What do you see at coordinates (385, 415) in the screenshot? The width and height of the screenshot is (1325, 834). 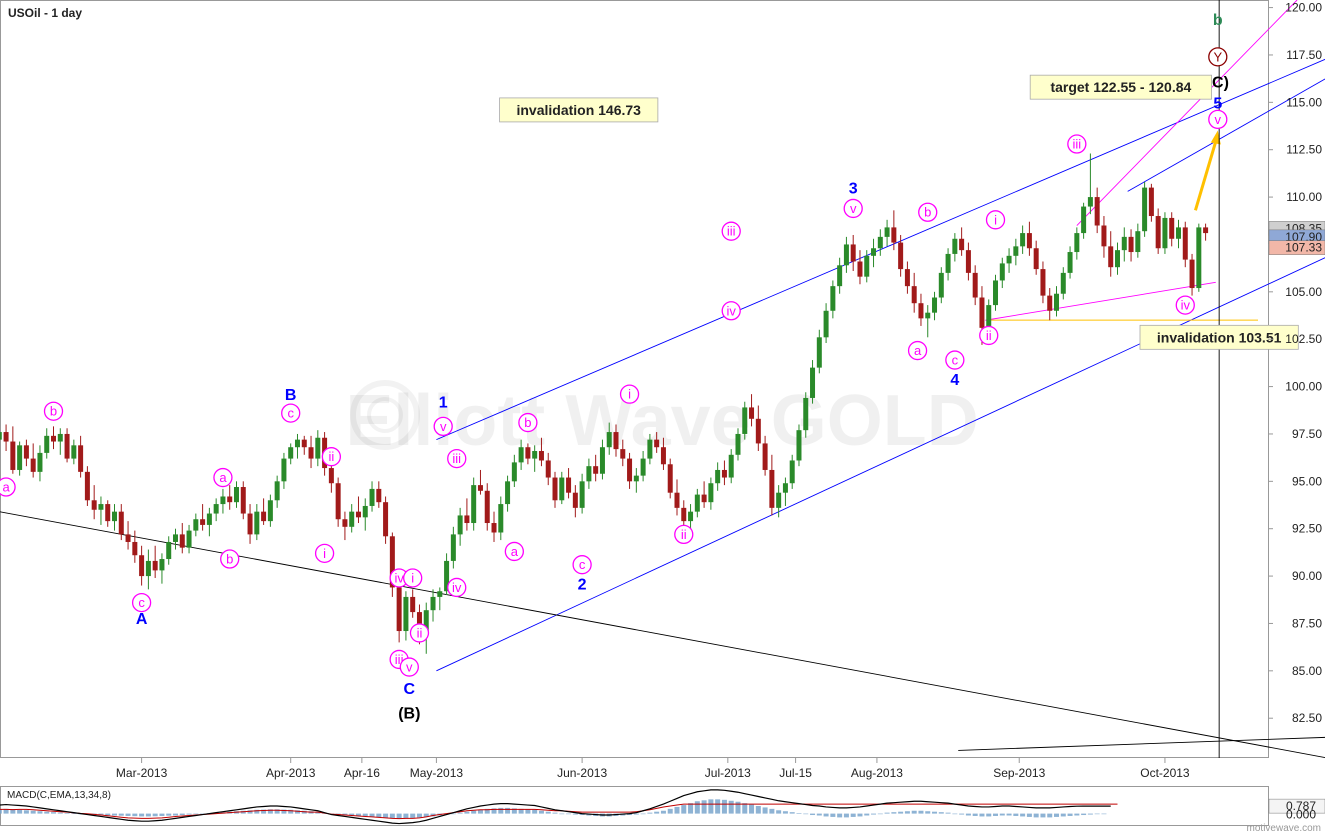 I see `watermark-logo` at bounding box center [385, 415].